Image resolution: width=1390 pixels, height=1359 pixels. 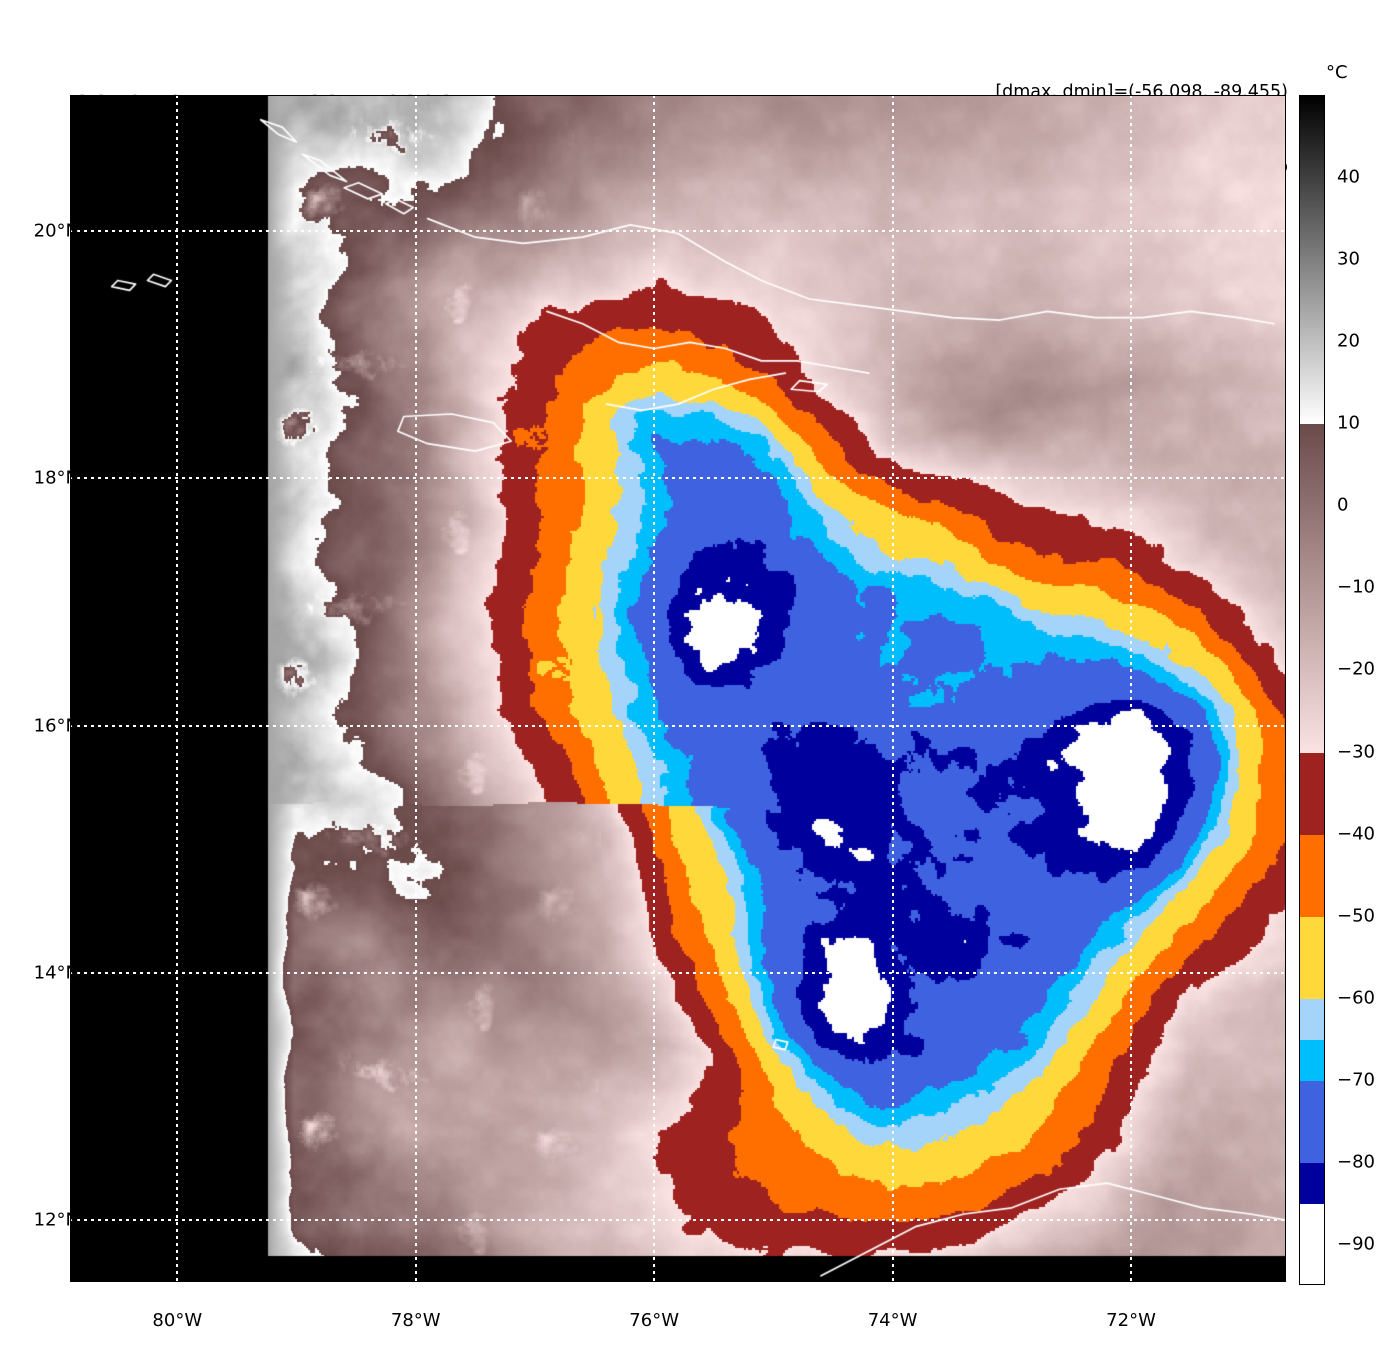 I want to click on lat-tick-4: 12°N, so click(x=56, y=1220).